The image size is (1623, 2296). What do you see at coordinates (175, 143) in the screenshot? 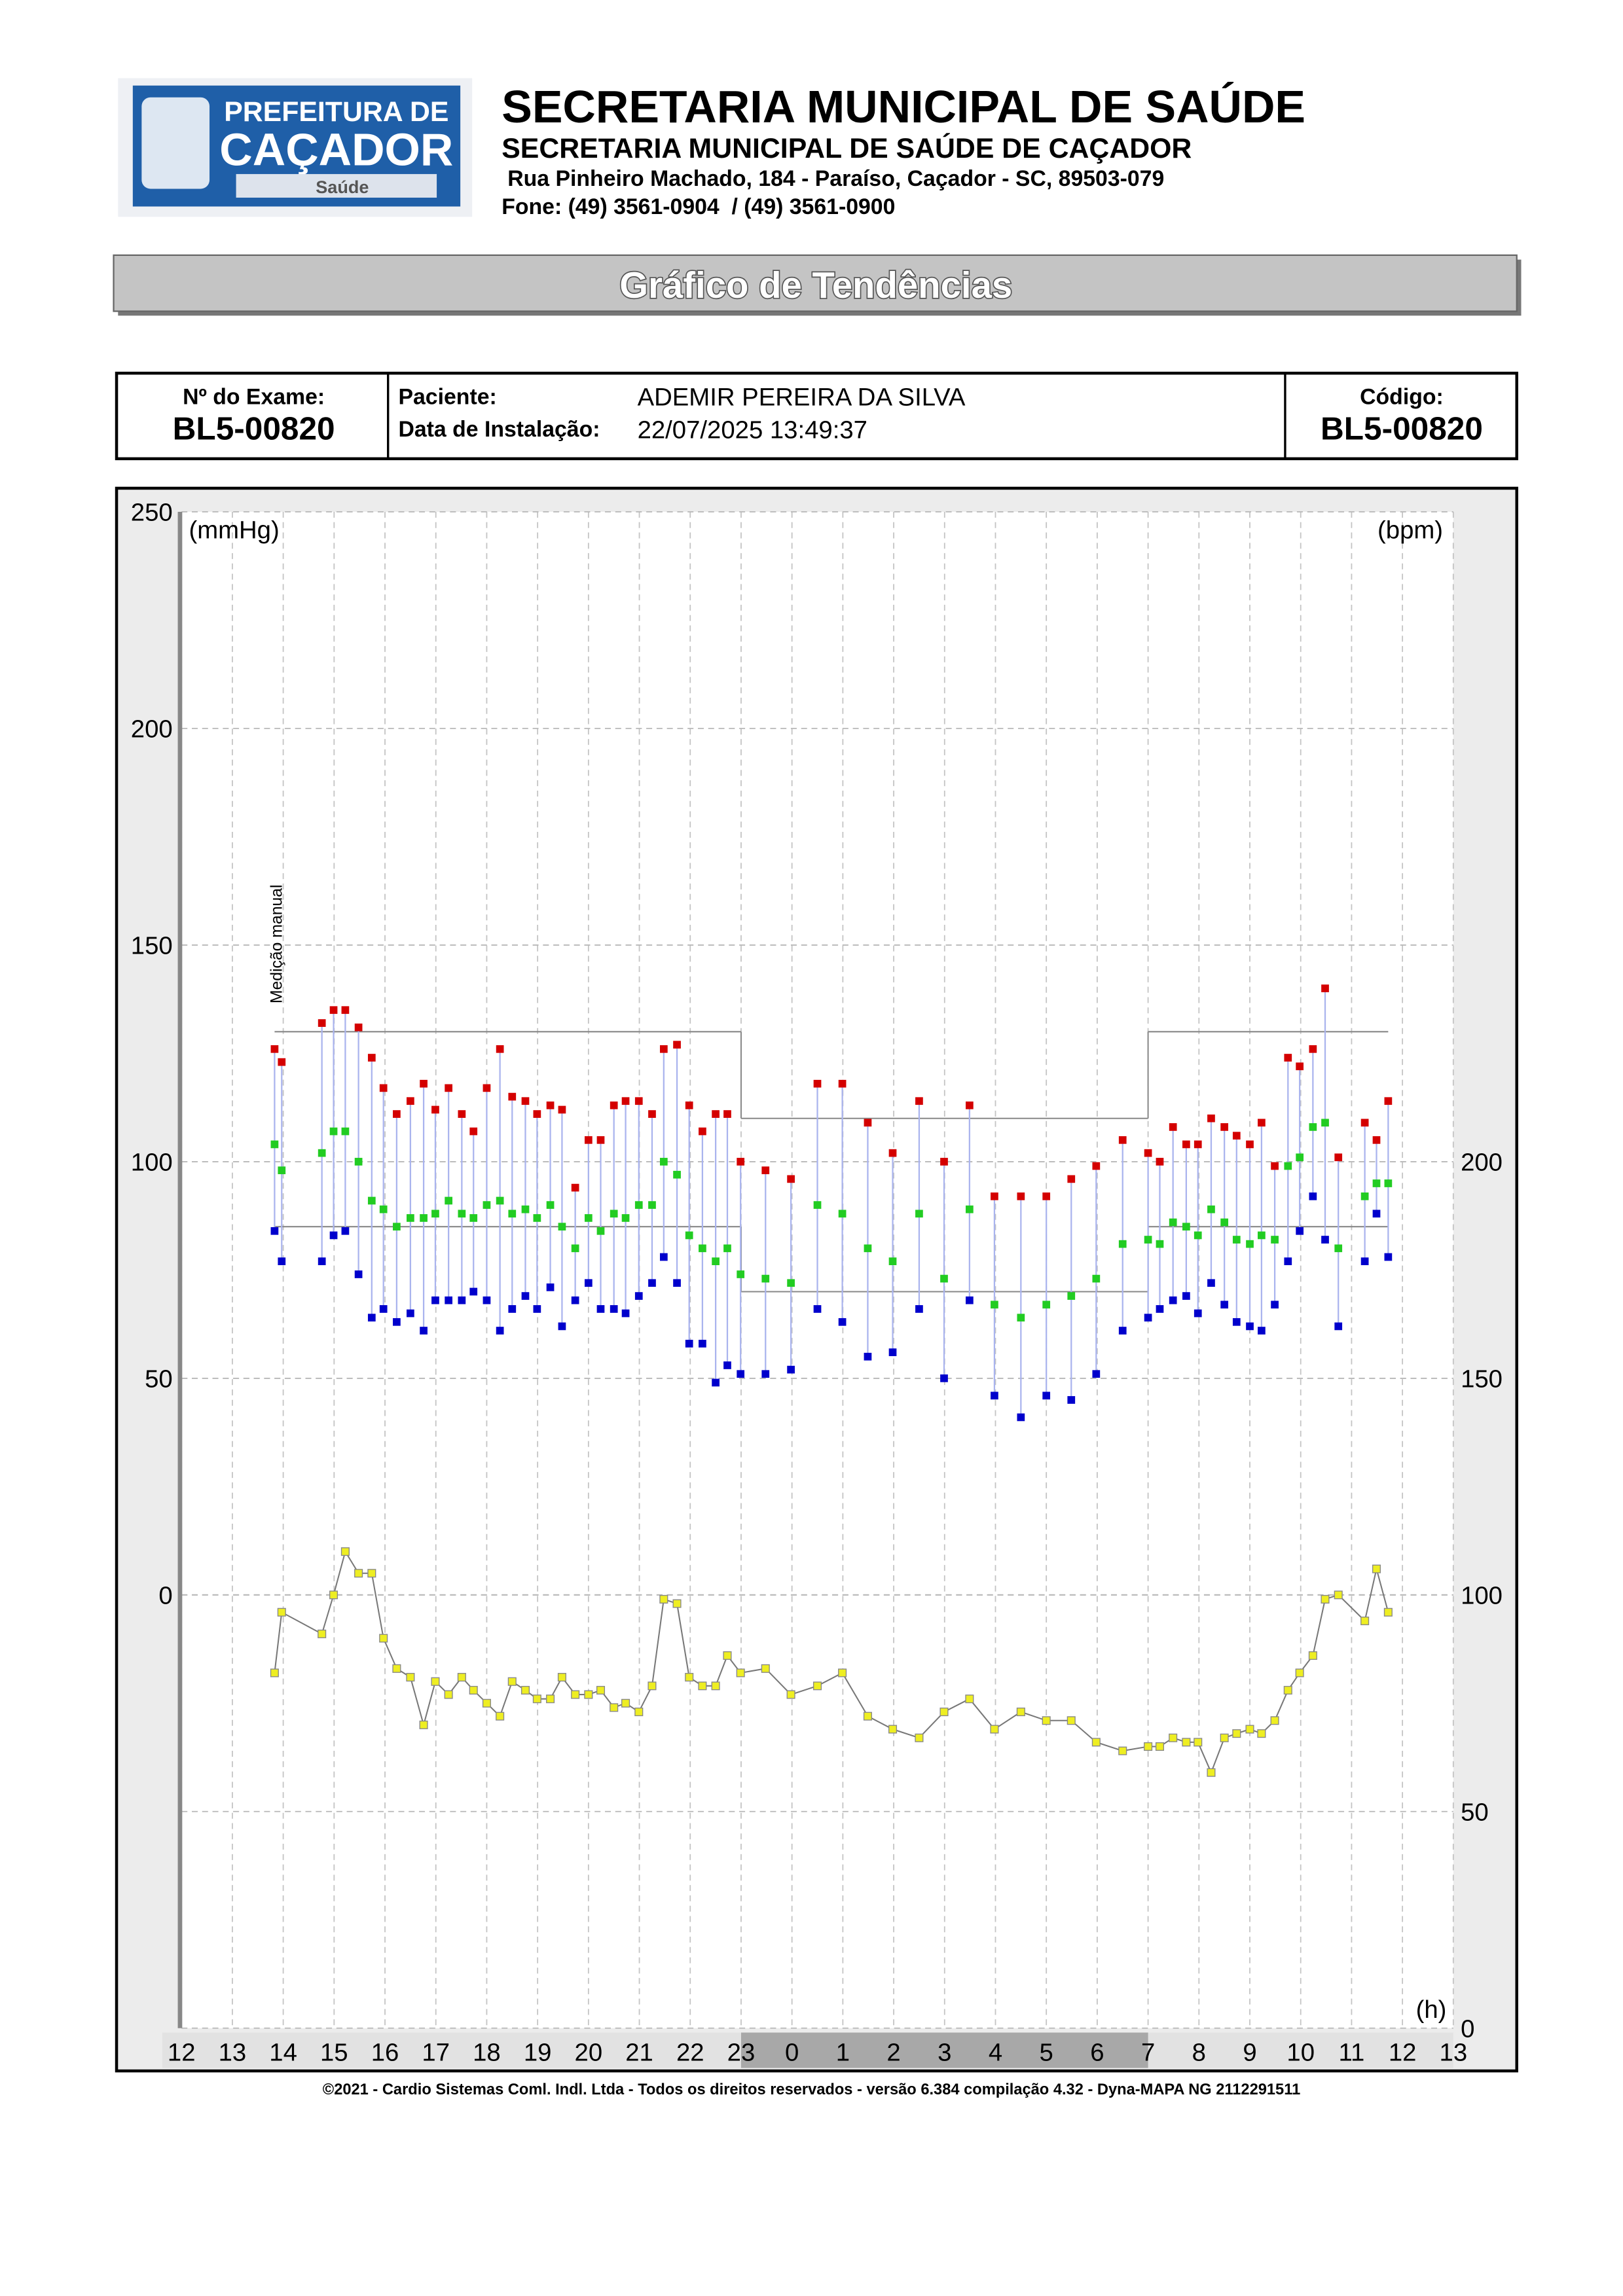
I see `logo-crest` at bounding box center [175, 143].